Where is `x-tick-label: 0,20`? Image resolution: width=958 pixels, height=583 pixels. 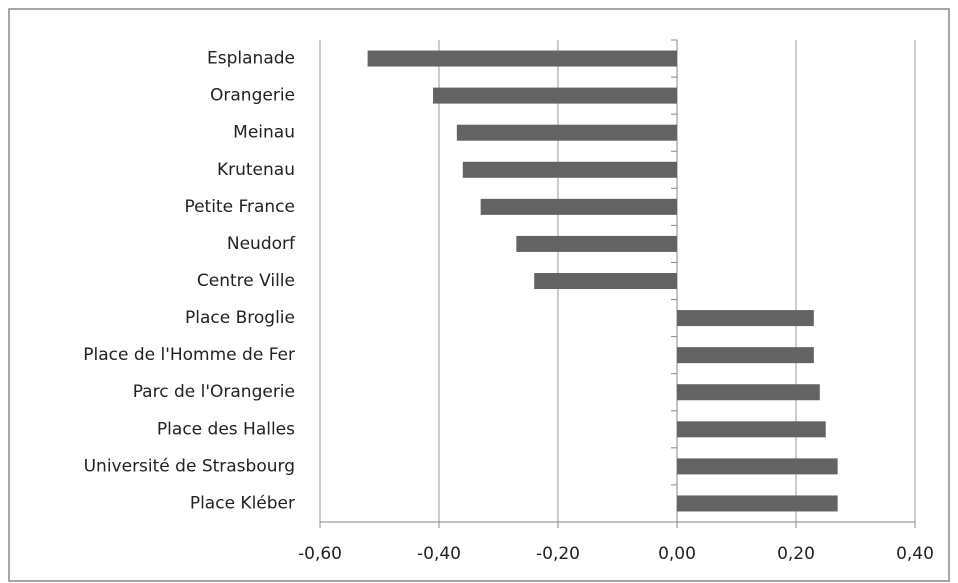
x-tick-label: 0,20 is located at coordinates (796, 554).